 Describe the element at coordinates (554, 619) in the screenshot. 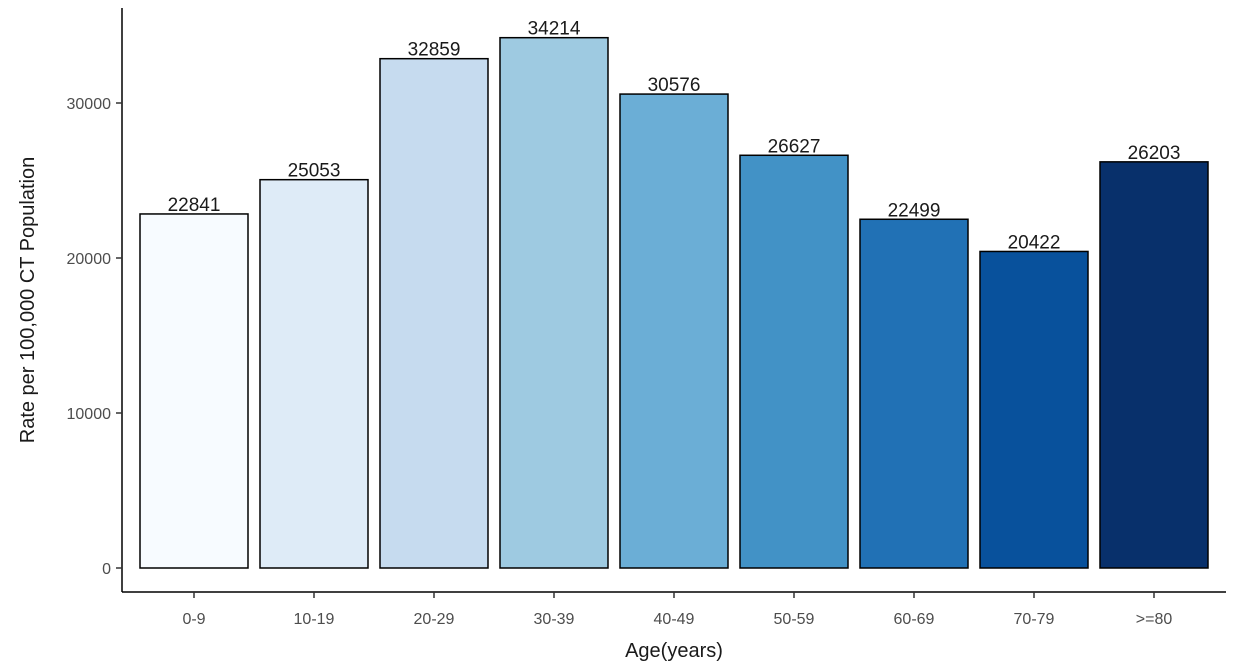

I see `x-tick-label: 30-39` at that location.